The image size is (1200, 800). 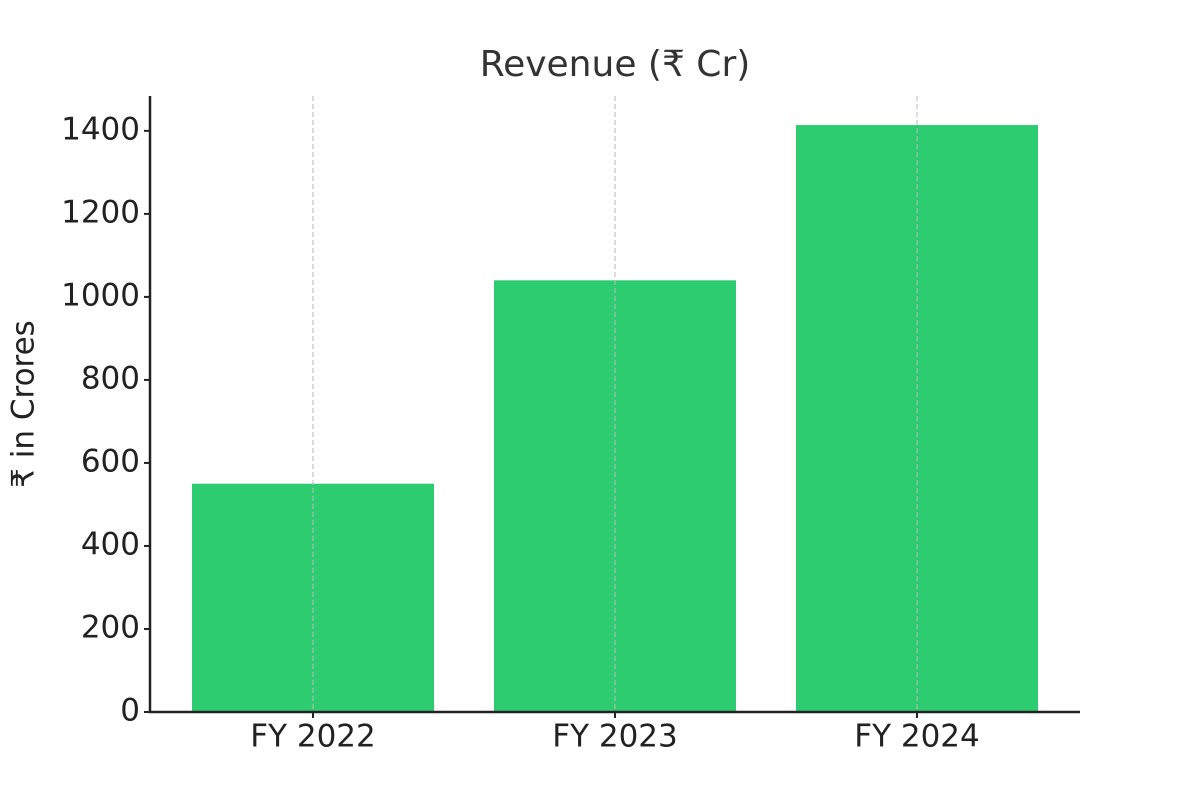 What do you see at coordinates (100, 129) in the screenshot?
I see `y-tick-label: 1400` at bounding box center [100, 129].